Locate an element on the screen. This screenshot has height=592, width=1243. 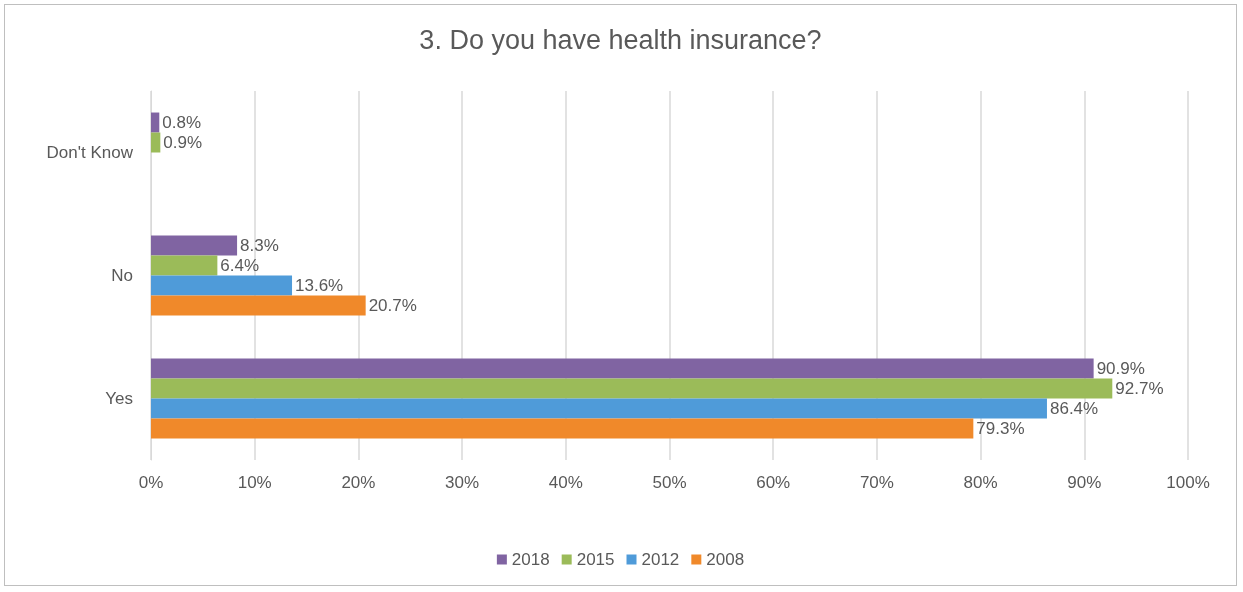
data-label: 86.4% is located at coordinates (1074, 408).